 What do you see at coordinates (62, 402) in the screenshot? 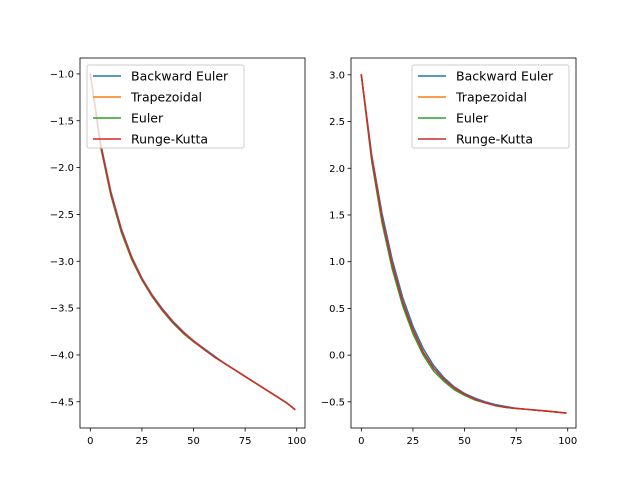
I see `y-tick-label: −4.5` at bounding box center [62, 402].